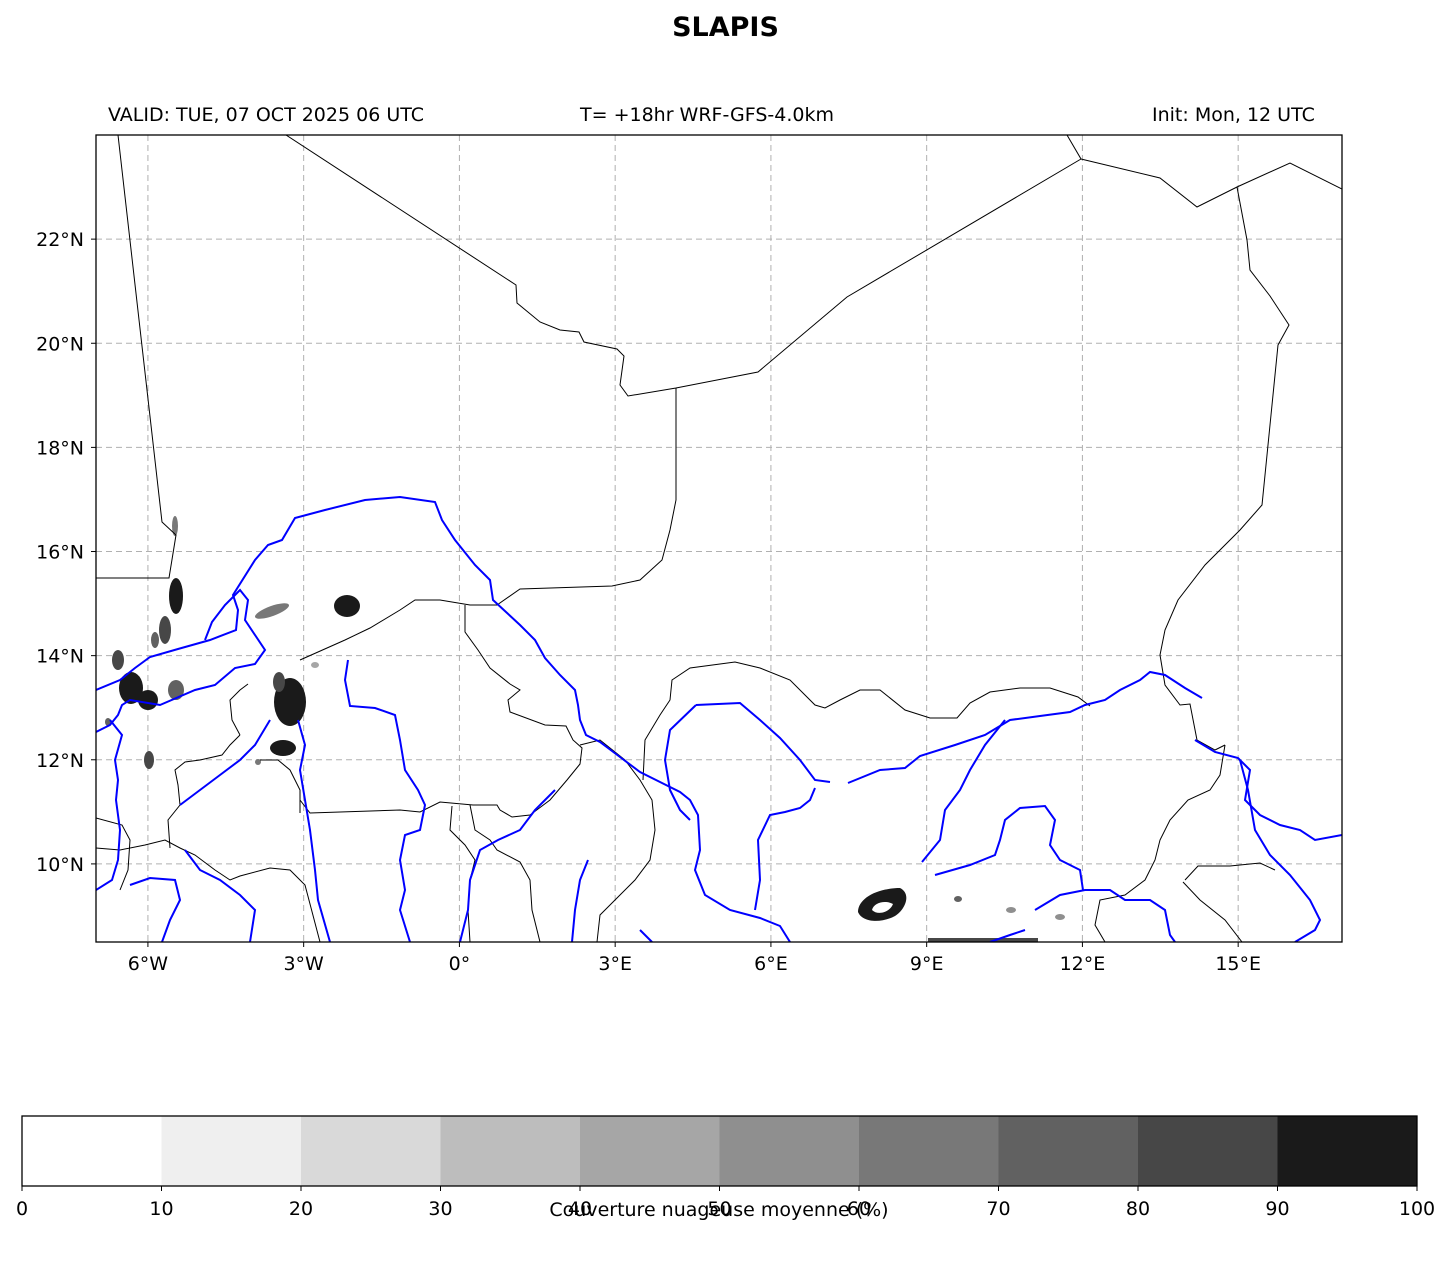 The image size is (1451, 1264). What do you see at coordinates (60, 448) in the screenshot?
I see `lat-tick-label: 18°N` at bounding box center [60, 448].